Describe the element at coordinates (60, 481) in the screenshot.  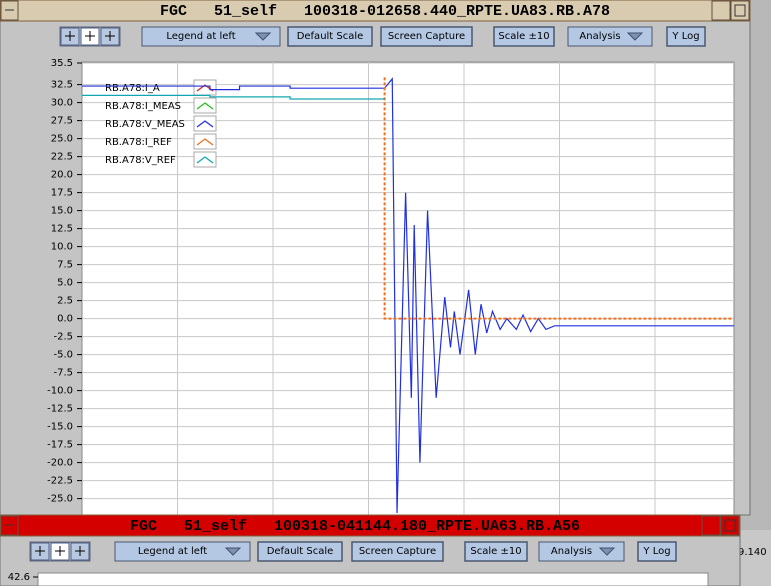
I see `y-tick-label: -22.5` at that location.